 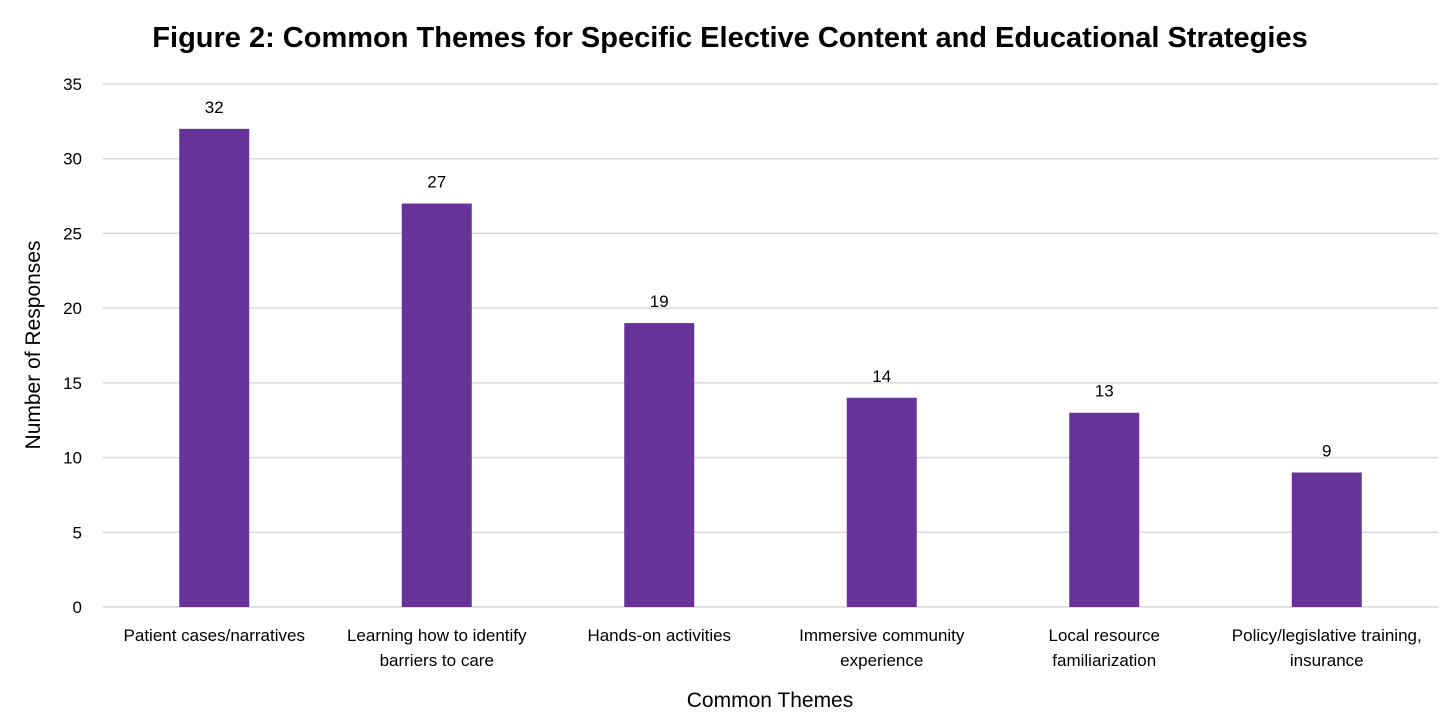 I want to click on y-tick-label: 0, so click(x=77, y=607).